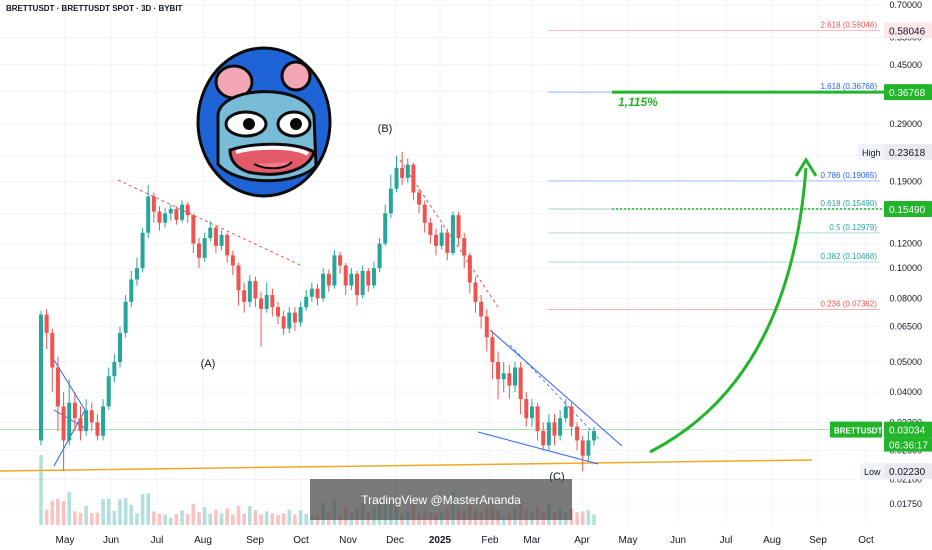 The image size is (932, 550). I want to click on symbol-tag-text: BRETTUSDT, so click(858, 431).